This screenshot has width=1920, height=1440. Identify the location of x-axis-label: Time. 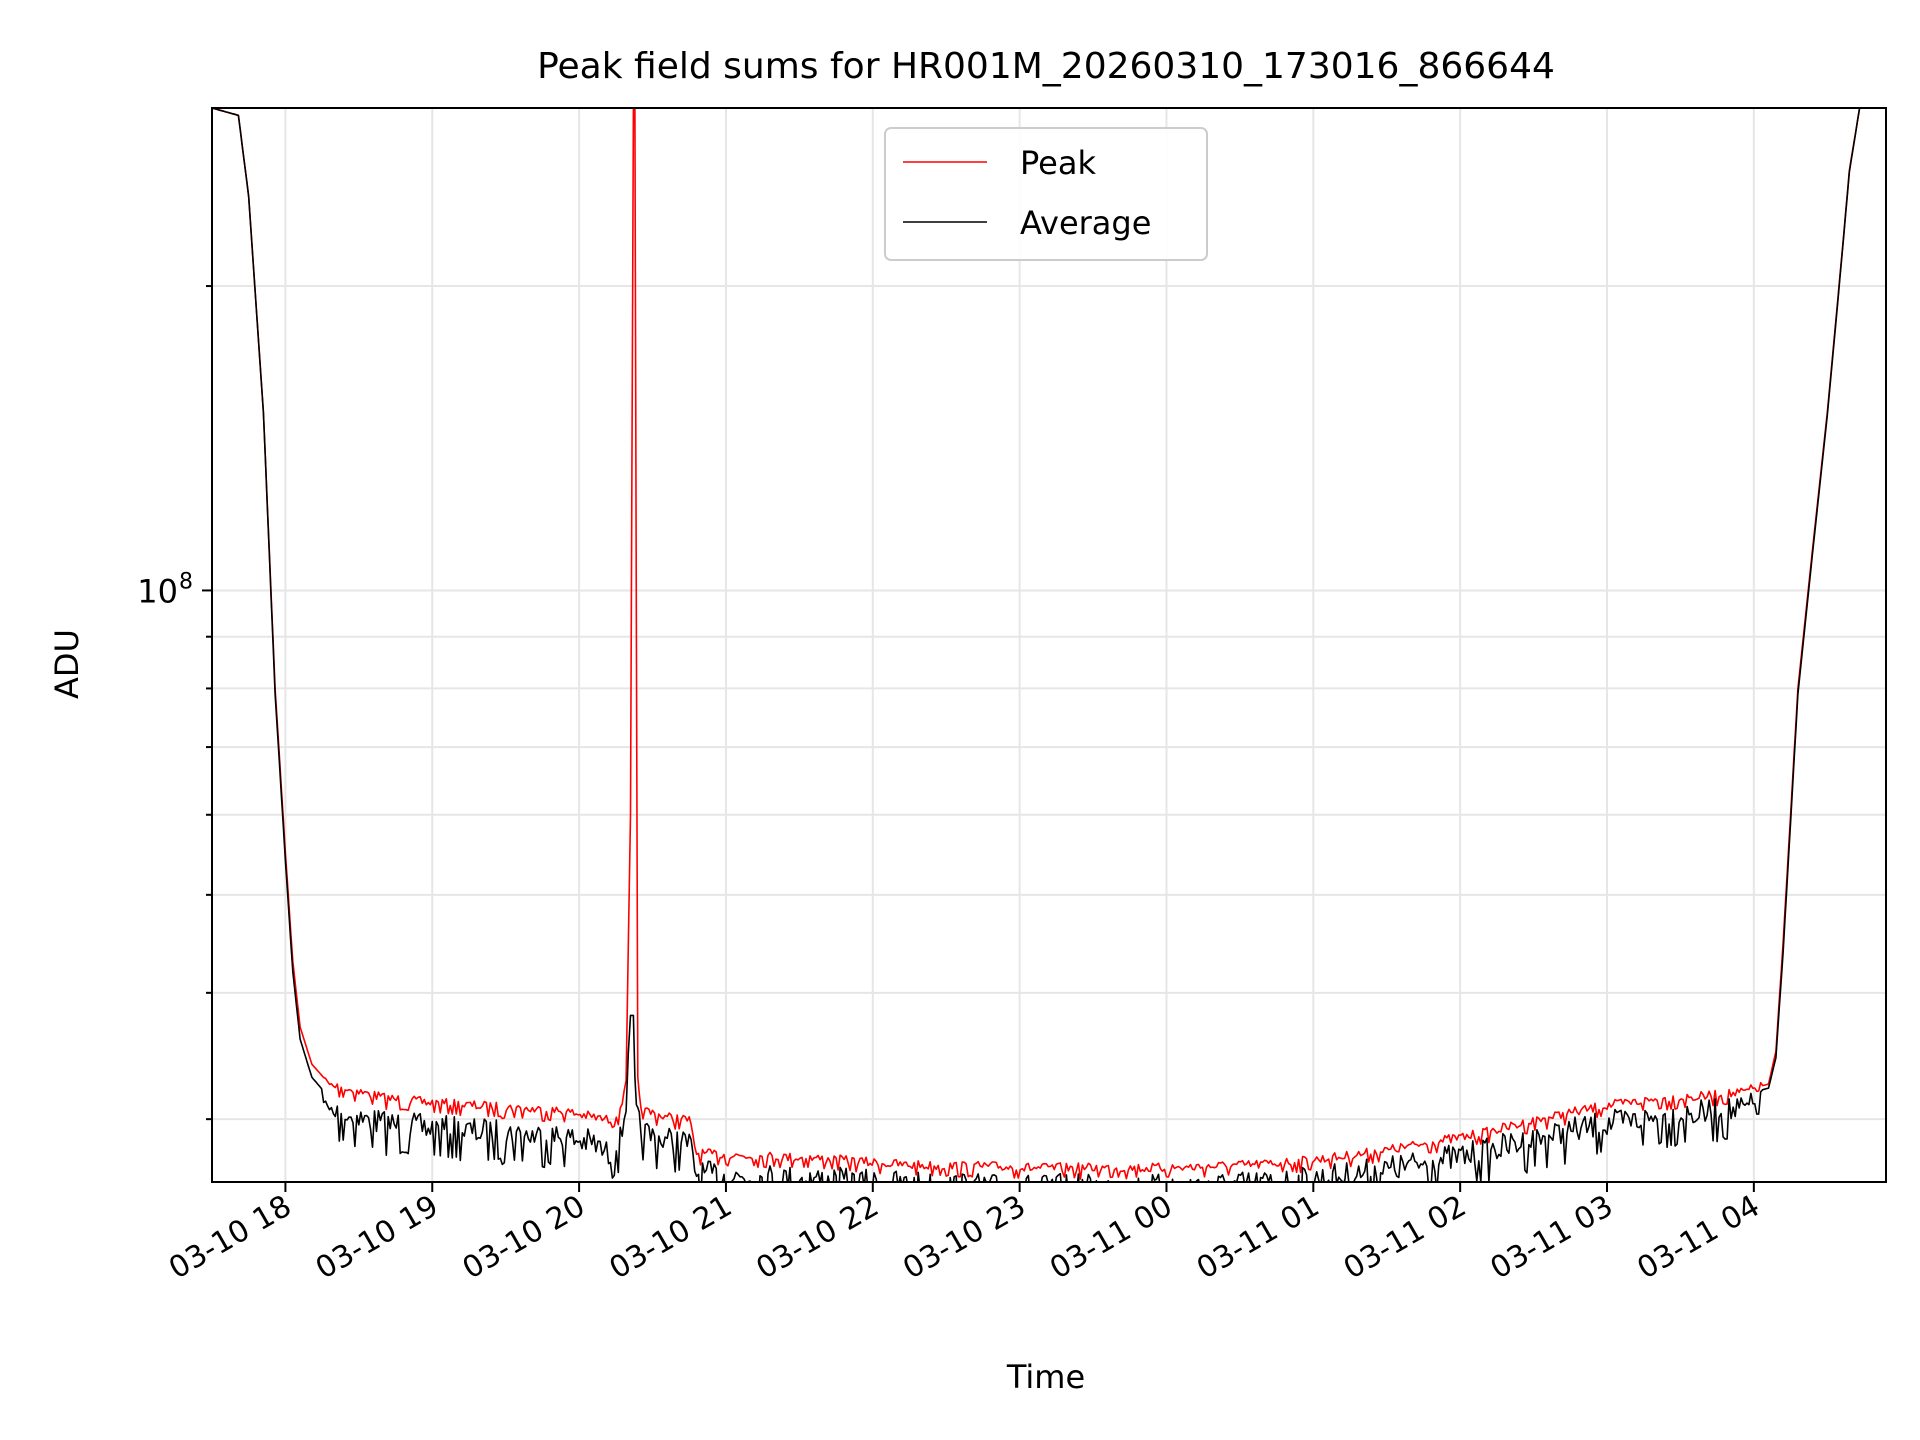
(1045, 1377).